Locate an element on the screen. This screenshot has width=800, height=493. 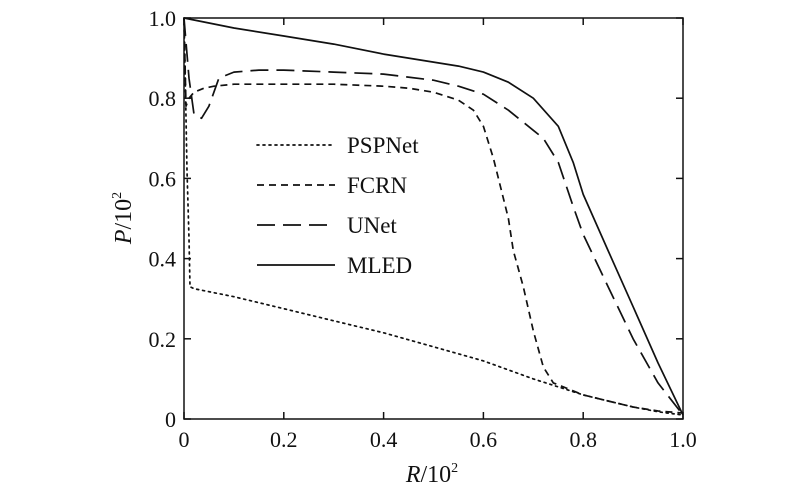
y-tick-label: 0.2 is located at coordinates (163, 339).